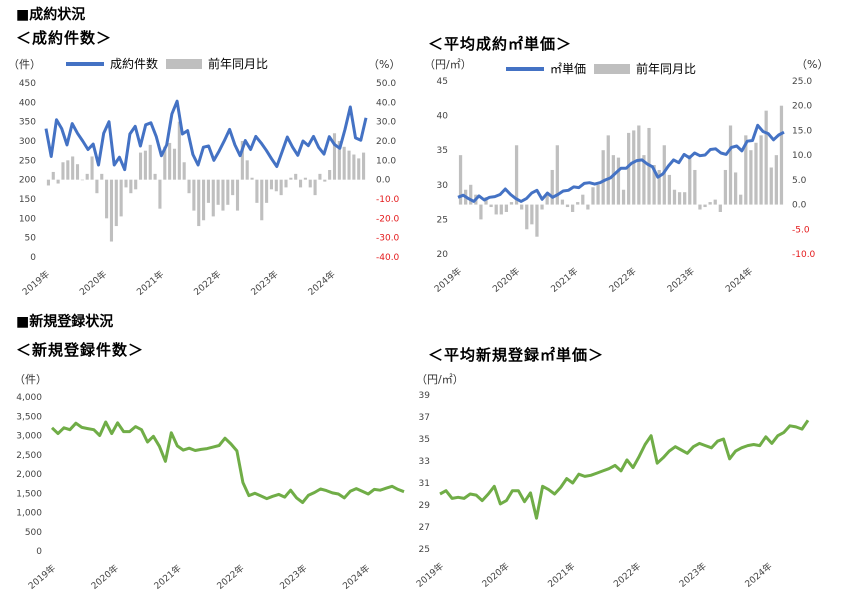 This screenshot has width=850, height=600. What do you see at coordinates (29, 475) in the screenshot?
I see `left-tick-label: 2,000` at bounding box center [29, 475].